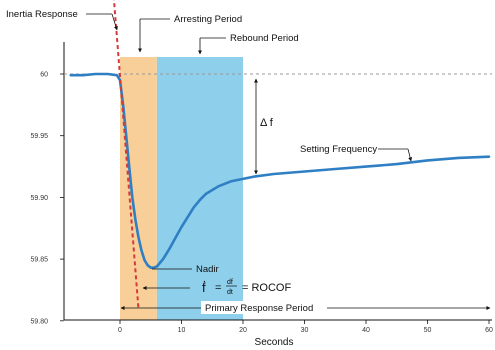 The width and height of the screenshot is (495, 350). I want to click on rocof-rhs: = ROCOF, so click(266, 288).